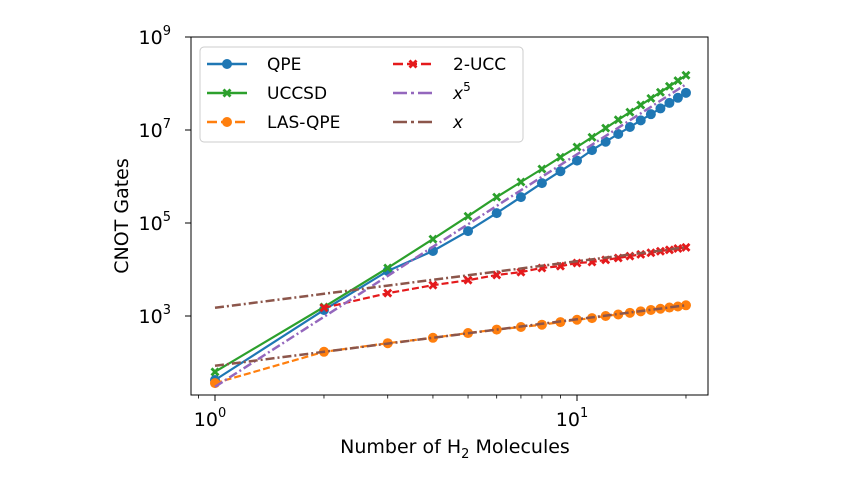  I want to click on legend-entry: UCCSD, so click(267, 94).